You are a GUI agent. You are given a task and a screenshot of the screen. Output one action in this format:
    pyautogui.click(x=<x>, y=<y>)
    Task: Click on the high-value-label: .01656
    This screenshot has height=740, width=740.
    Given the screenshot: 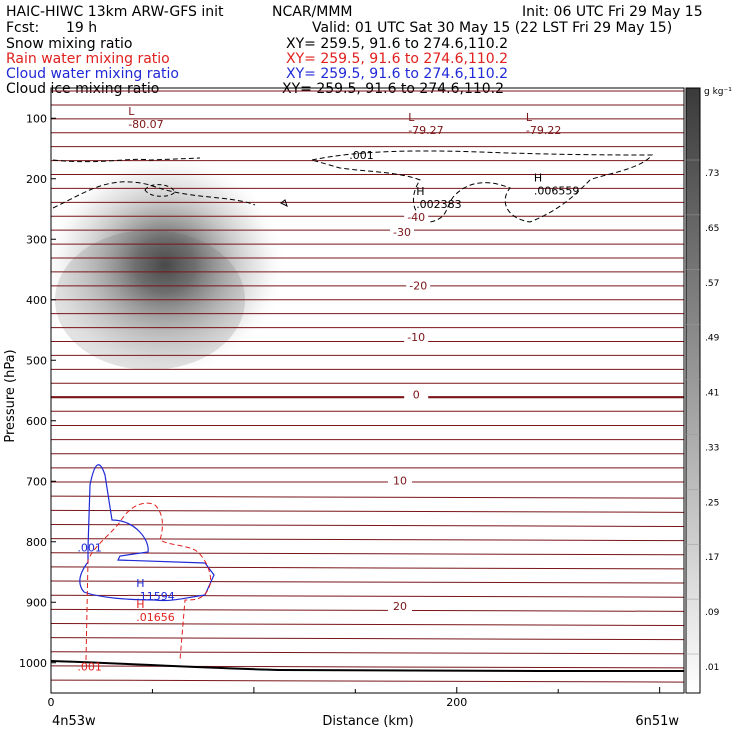 What is the action you would take?
    pyautogui.click(x=155, y=617)
    